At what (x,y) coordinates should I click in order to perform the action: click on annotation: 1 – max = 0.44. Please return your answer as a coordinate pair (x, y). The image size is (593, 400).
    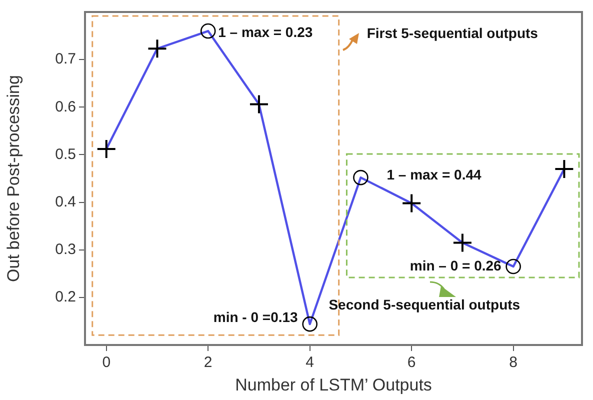
    Looking at the image, I should click on (434, 174).